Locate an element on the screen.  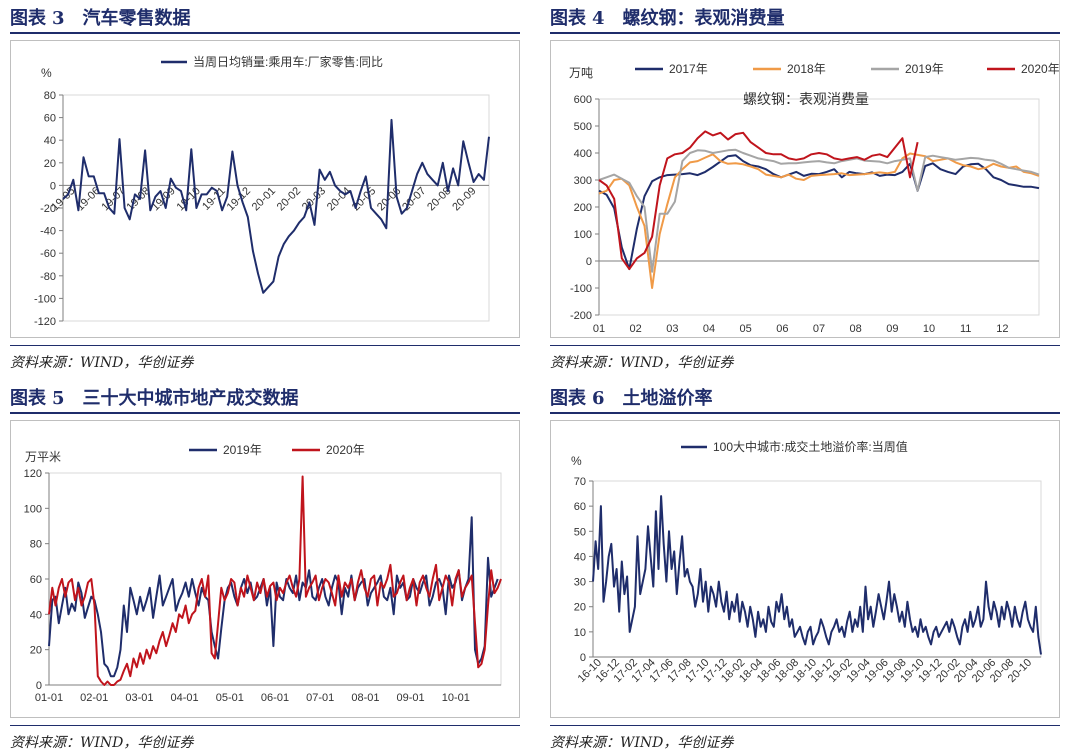
x-tick-label: 20-02 is located at coordinates (289, 199).